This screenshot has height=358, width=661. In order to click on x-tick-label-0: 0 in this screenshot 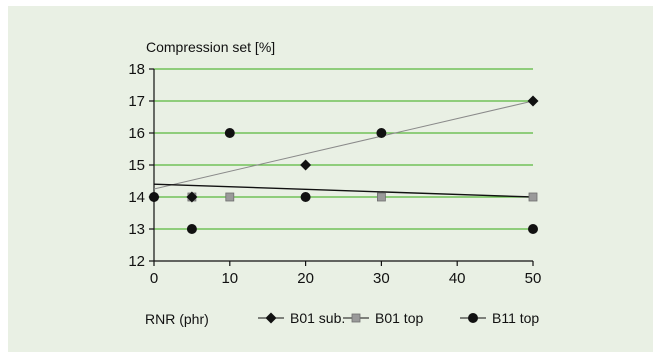, I will do `click(154, 278)`.